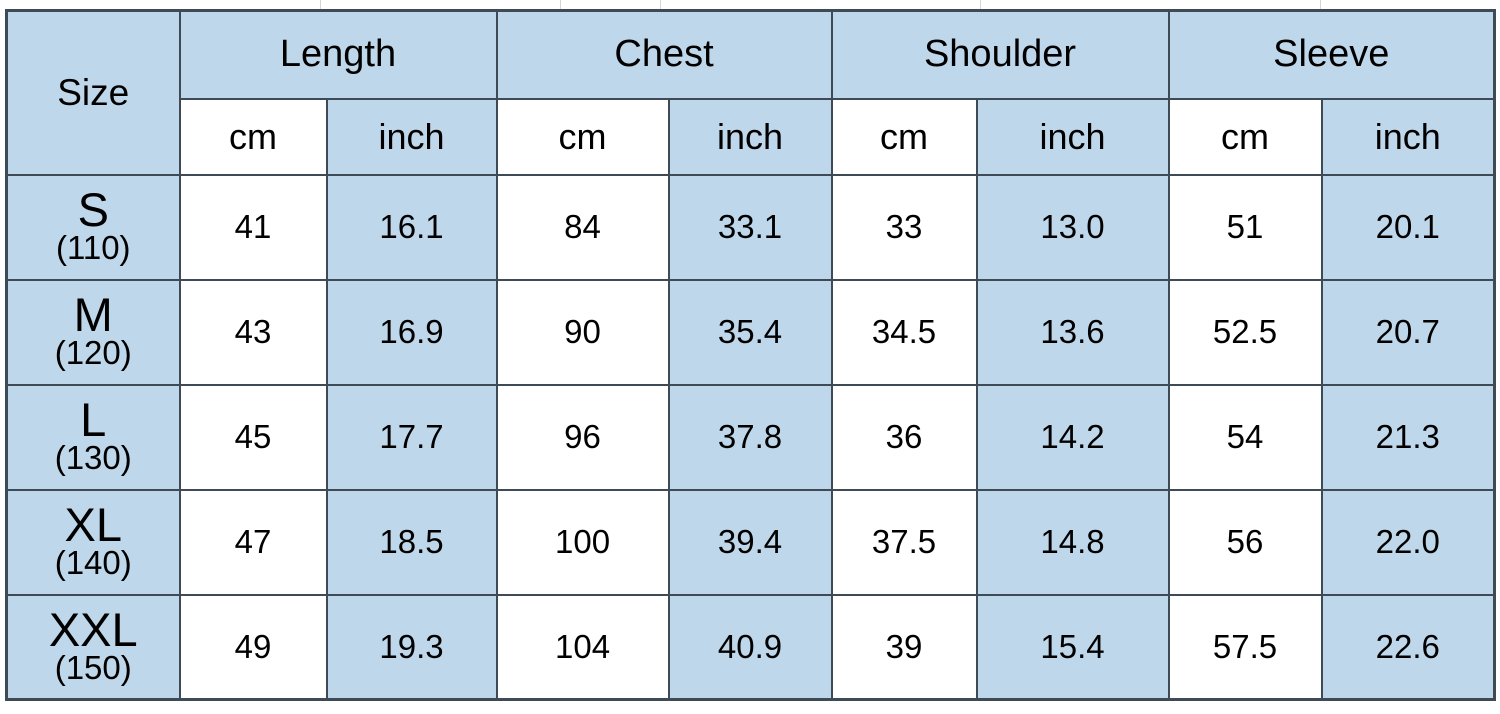 The image size is (1500, 714). I want to click on value-cell: 22.6, so click(1408, 647).